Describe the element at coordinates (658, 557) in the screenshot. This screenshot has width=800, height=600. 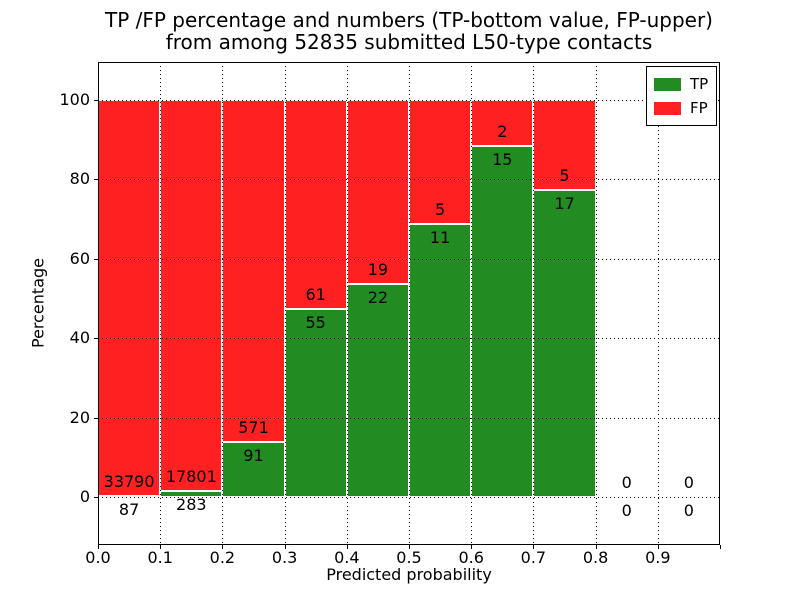
I see `x-tick-label: 0.9` at that location.